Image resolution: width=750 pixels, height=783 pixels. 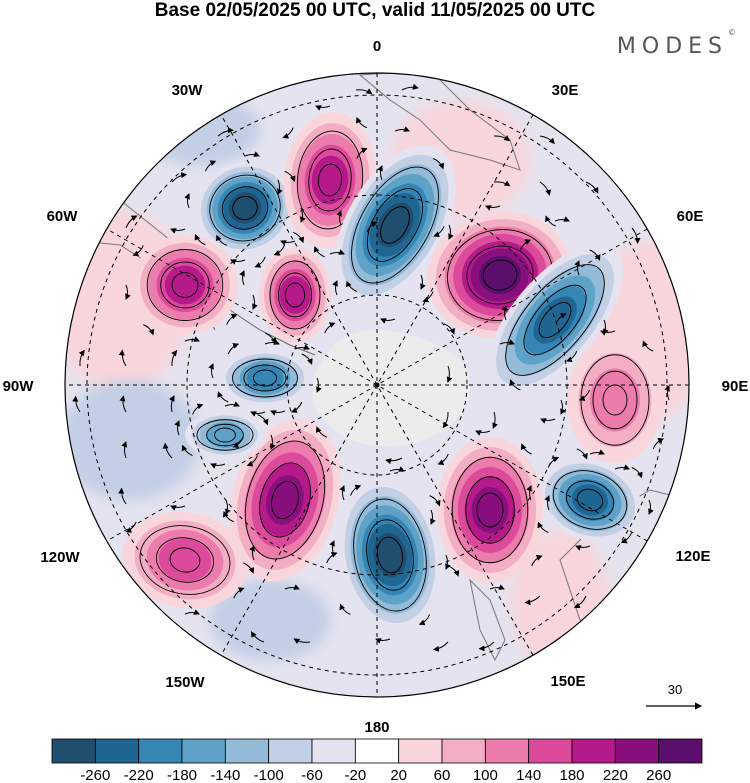 What do you see at coordinates (95, 775) in the screenshot?
I see `colorbar-label-0: -260` at bounding box center [95, 775].